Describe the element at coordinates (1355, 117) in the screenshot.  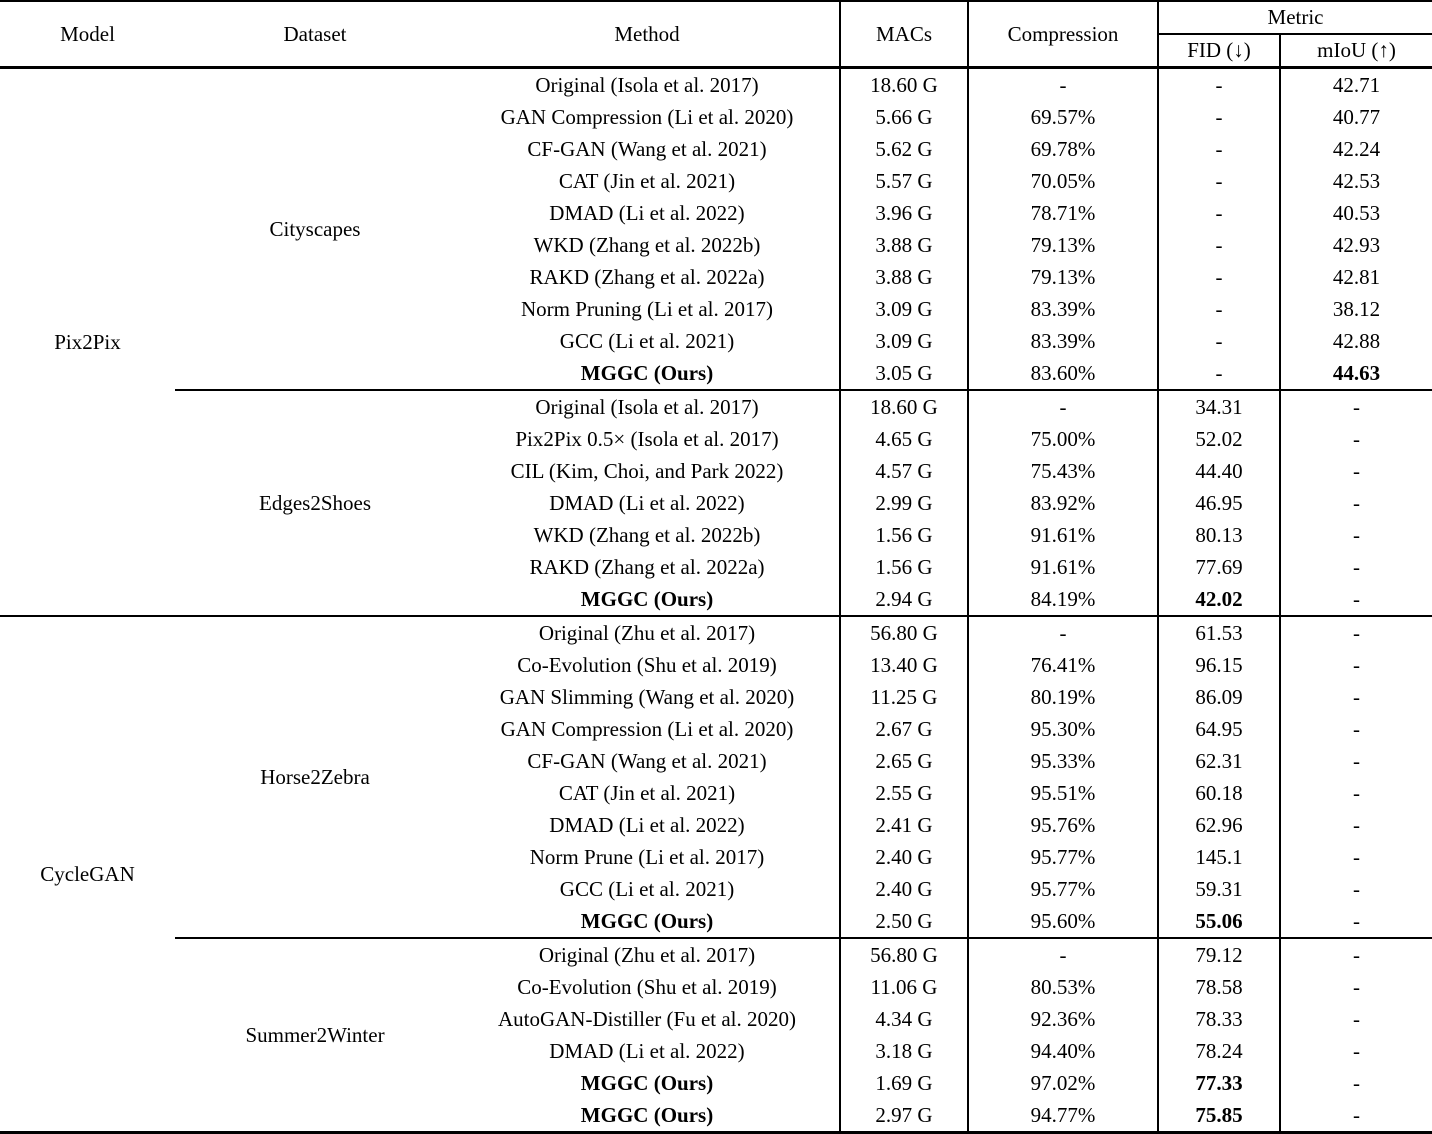
I see `cell-miou: 40.77` at that location.